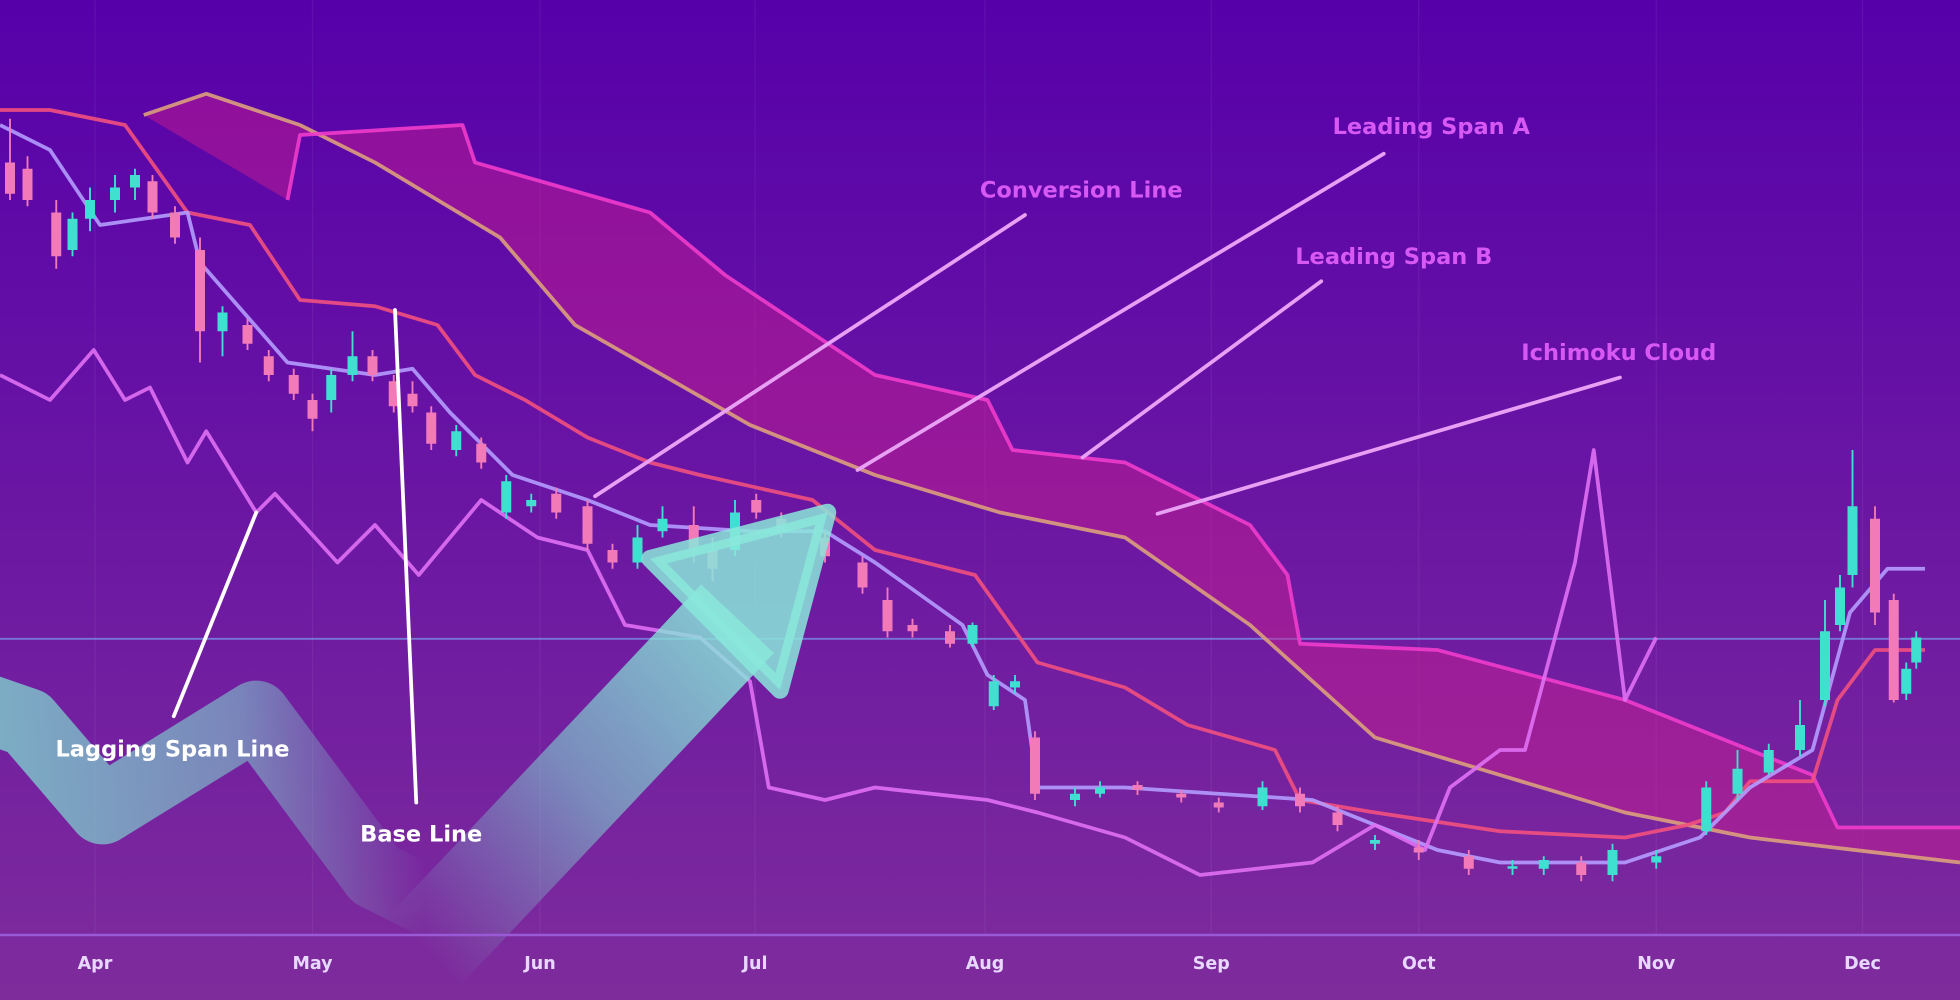 Image resolution: width=1960 pixels, height=1000 pixels. What do you see at coordinates (581, 784) in the screenshot?
I see `arrow-shaft` at bounding box center [581, 784].